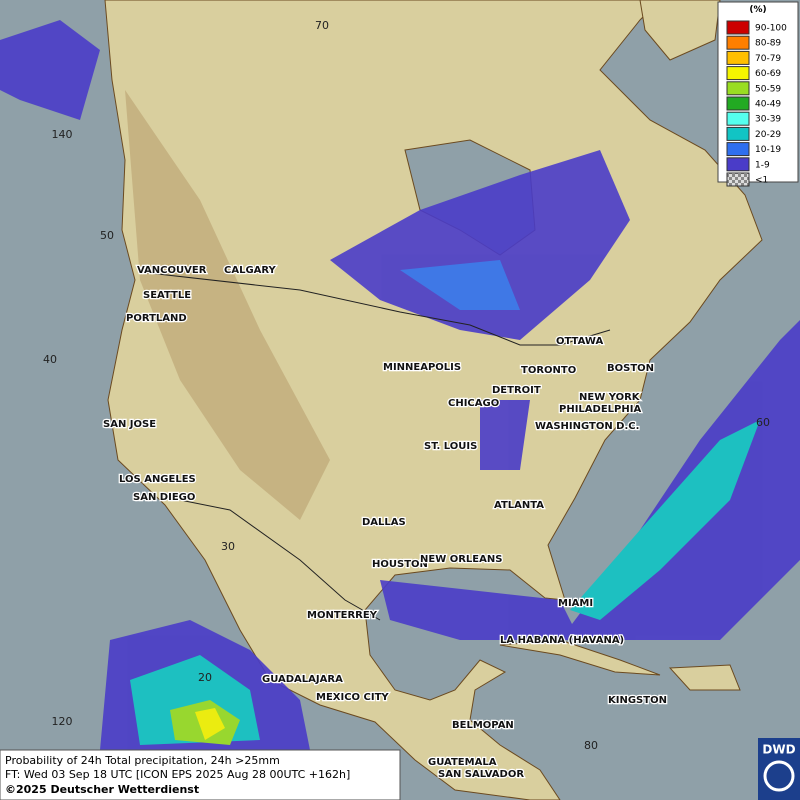 Image resolution: width=800 pixels, height=800 pixels. What do you see at coordinates (250, 270) in the screenshot?
I see `city-label: CALGARY` at bounding box center [250, 270].